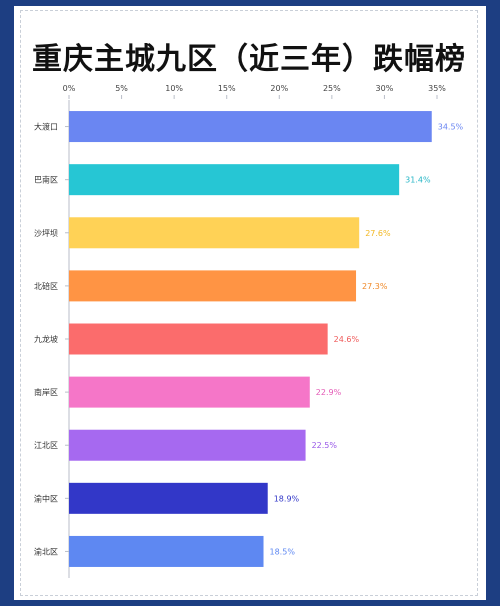  Describe the element at coordinates (46, 392) in the screenshot. I see `category-label: 南岸区` at that location.